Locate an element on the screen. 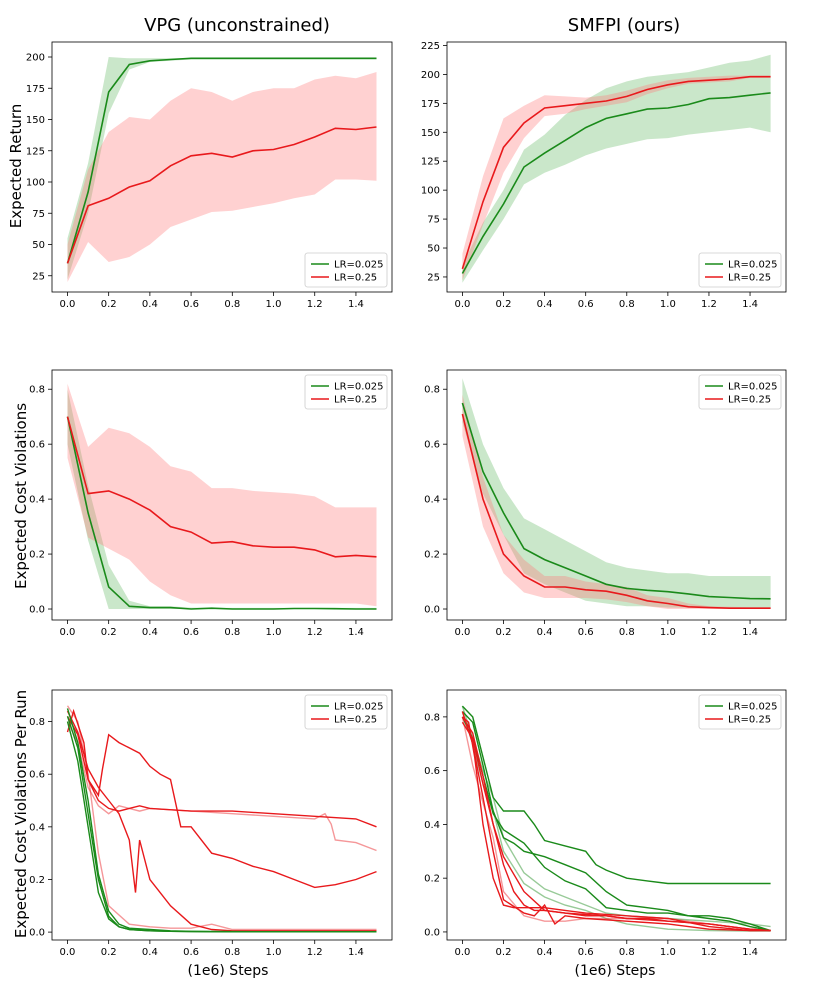 The height and width of the screenshot is (982, 830). row-ylabel-cost-per-run: Expected Cost Violations Per Run is located at coordinates (21, 814).